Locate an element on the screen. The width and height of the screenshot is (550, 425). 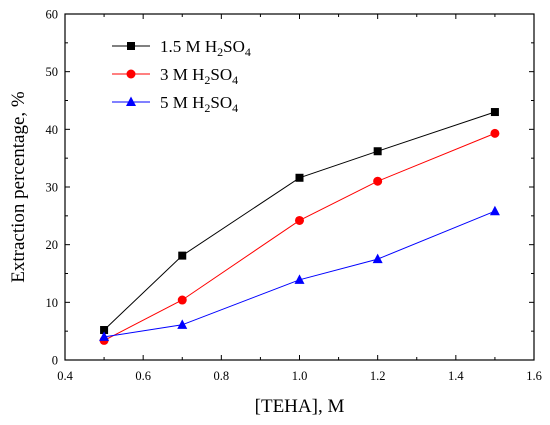
x-tick-label: 0.6 is located at coordinates (143, 376).